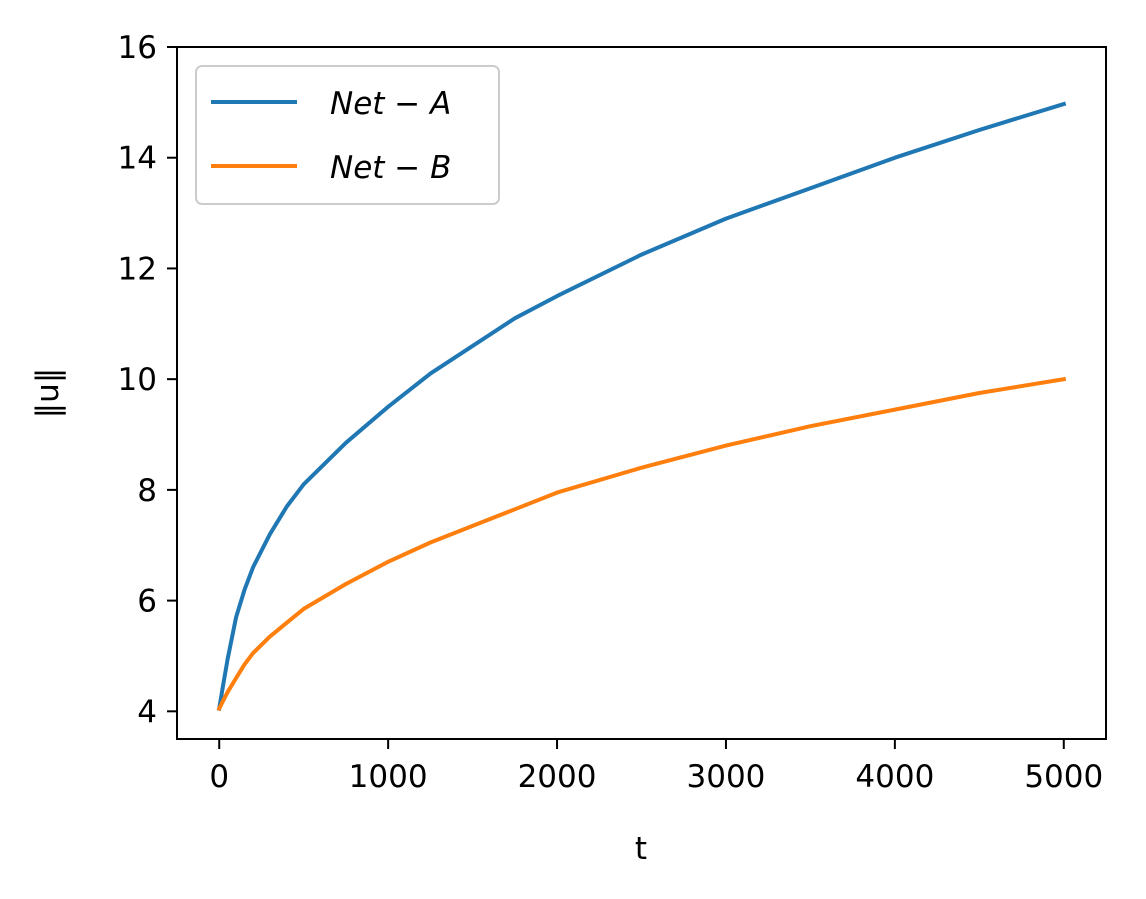  What do you see at coordinates (726, 777) in the screenshot?
I see `x-tick-label: 3000` at bounding box center [726, 777].